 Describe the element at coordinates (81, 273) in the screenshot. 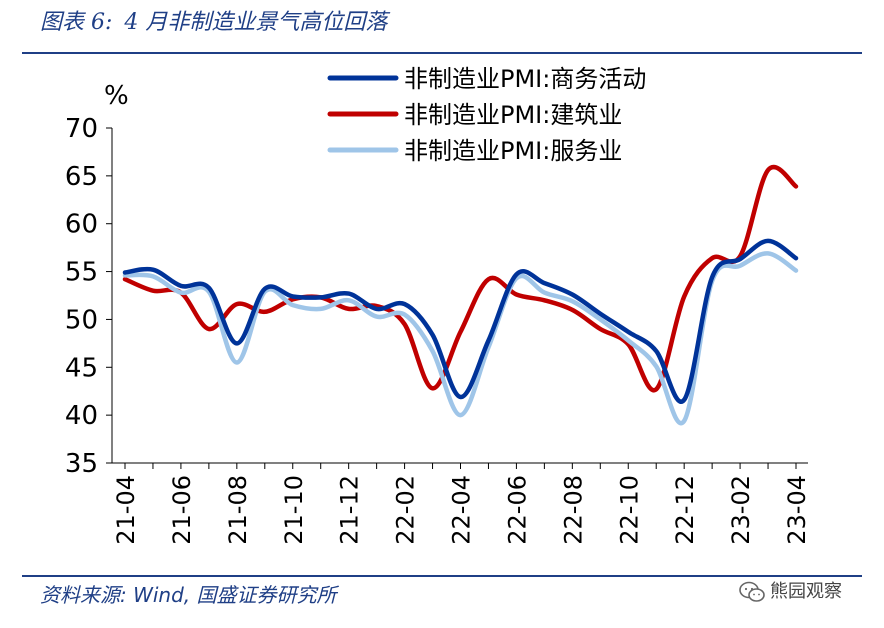

I see `y-tick-label: 55` at that location.